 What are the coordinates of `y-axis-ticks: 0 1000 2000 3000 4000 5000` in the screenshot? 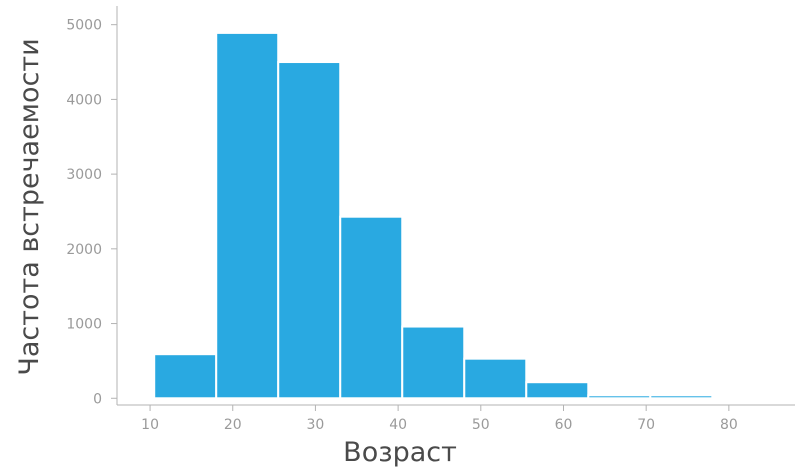 It's located at (91, 212).